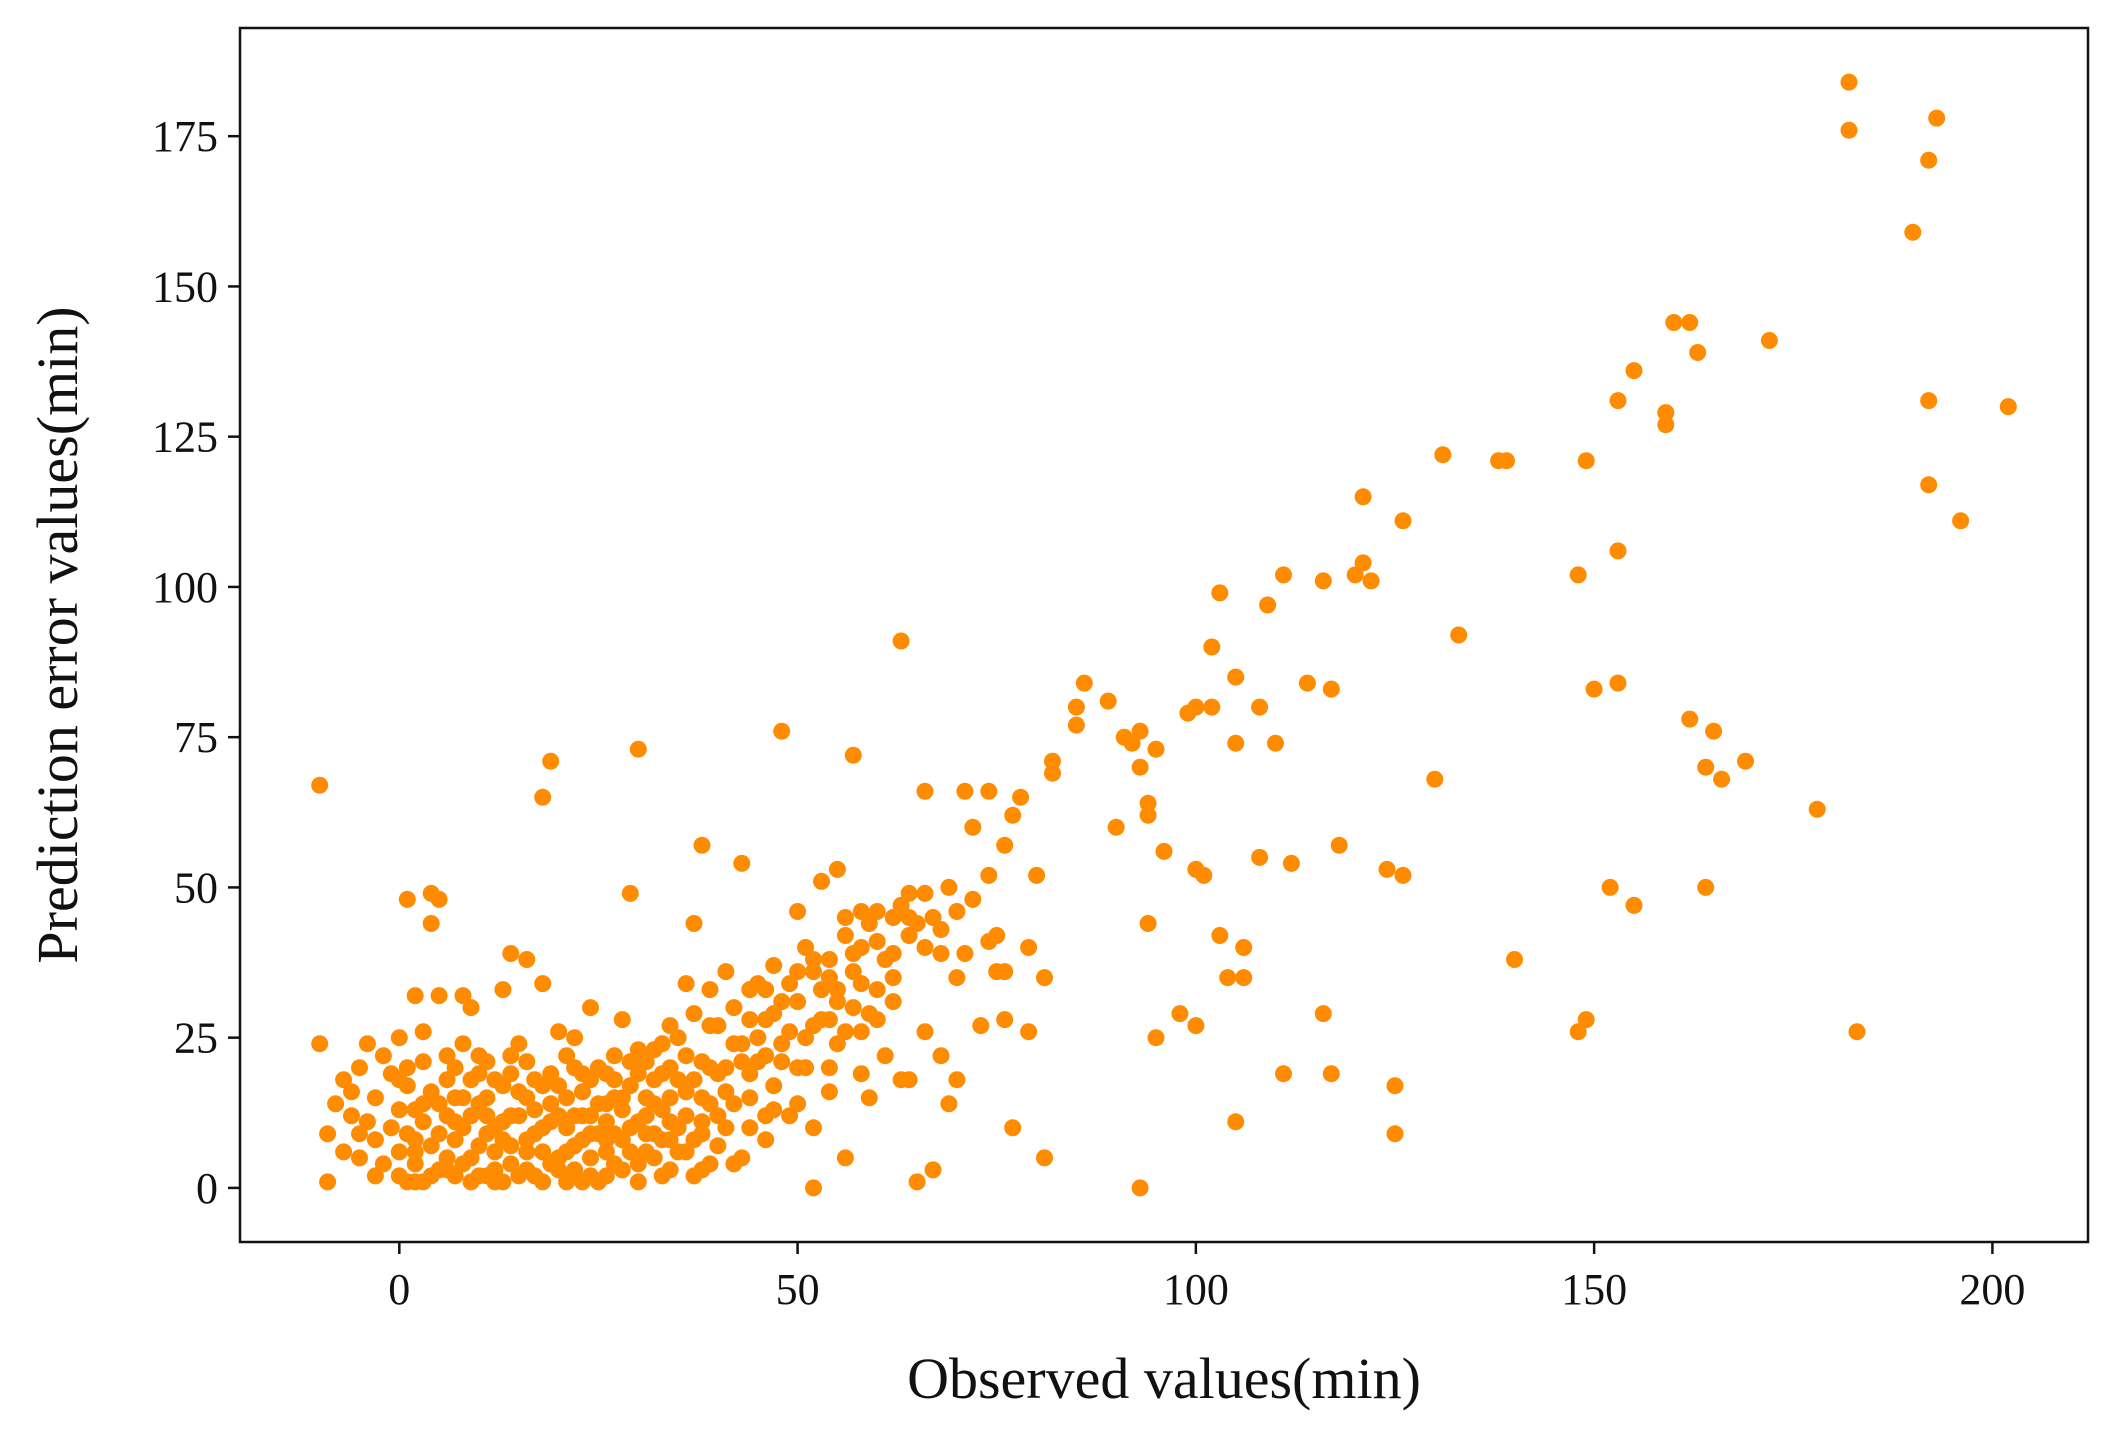 This screenshot has height=1435, width=2125. What do you see at coordinates (399, 1289) in the screenshot?
I see `x-tick-label: 0` at bounding box center [399, 1289].